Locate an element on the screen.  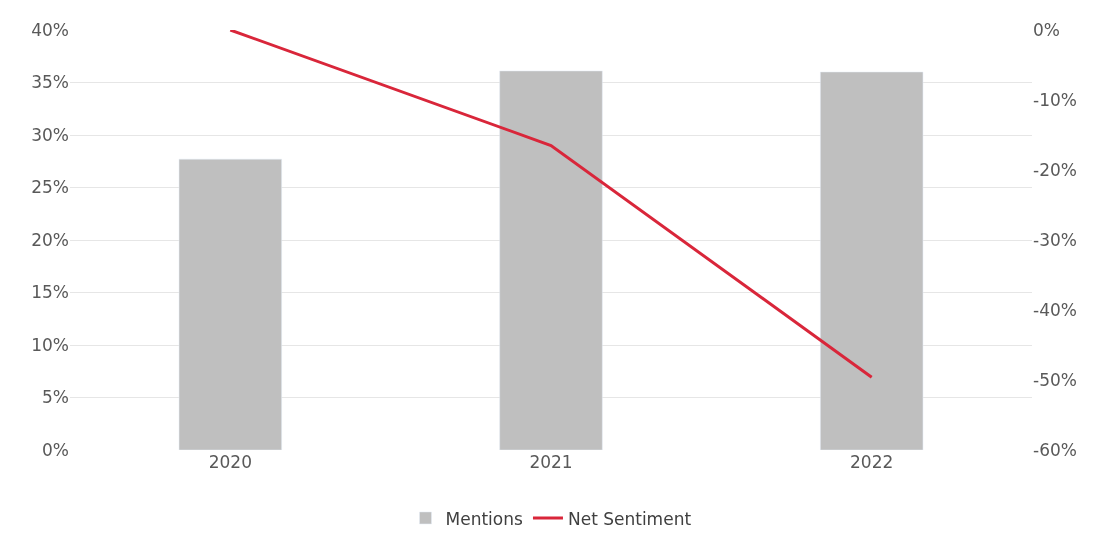
y-tick-label: 35% is located at coordinates (50, 82).